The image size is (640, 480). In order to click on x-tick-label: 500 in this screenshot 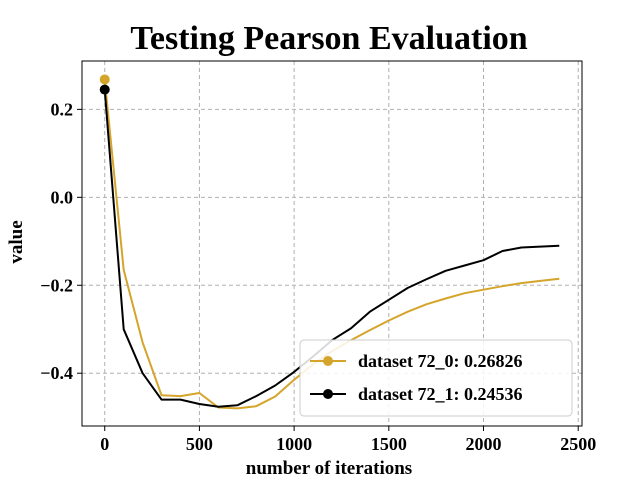, I will do `click(199, 444)`.